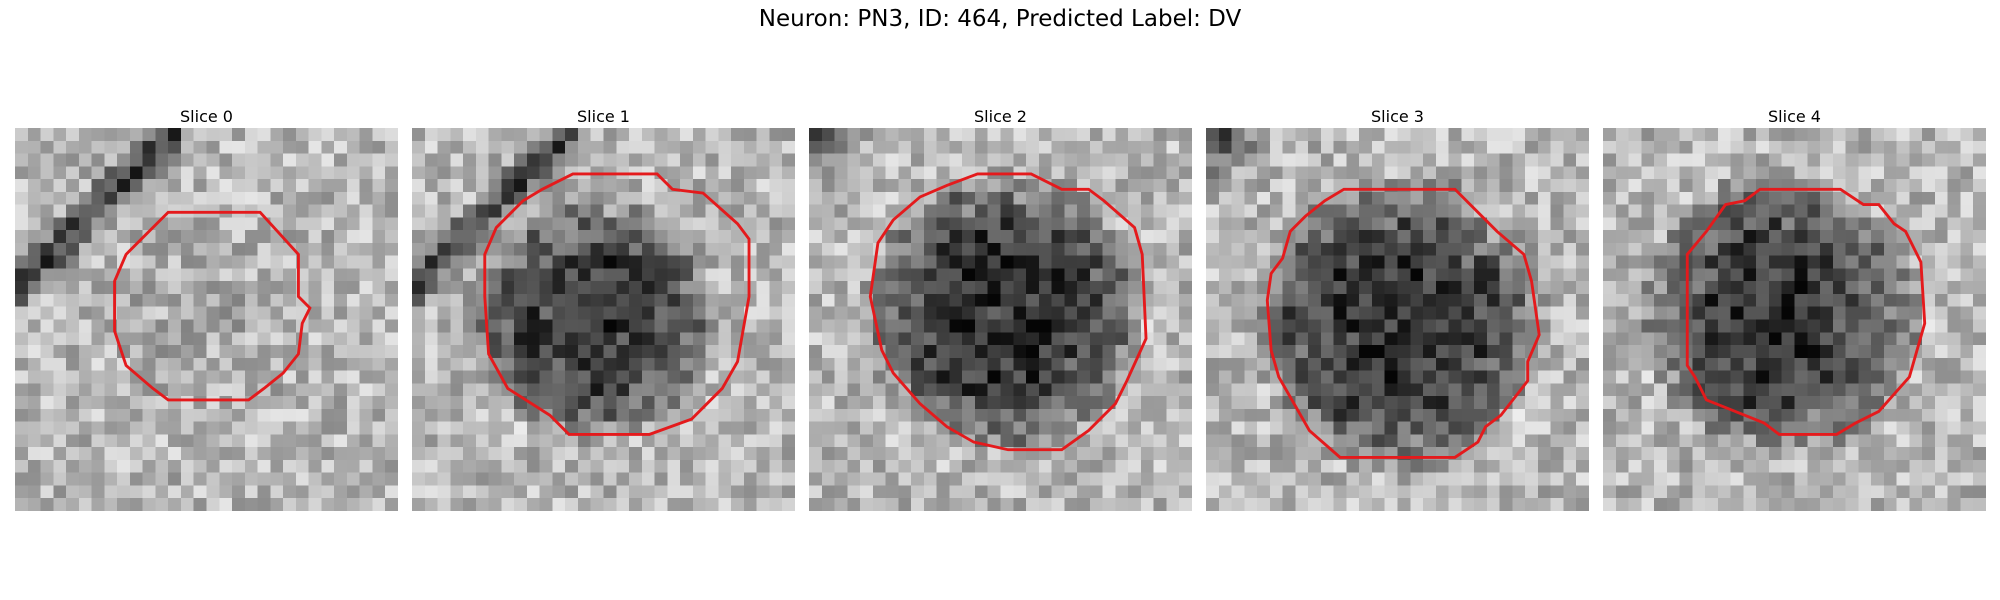 This screenshot has width=2000, height=600. What do you see at coordinates (1000, 116) in the screenshot?
I see `slice-title-2: Slice 2` at bounding box center [1000, 116].